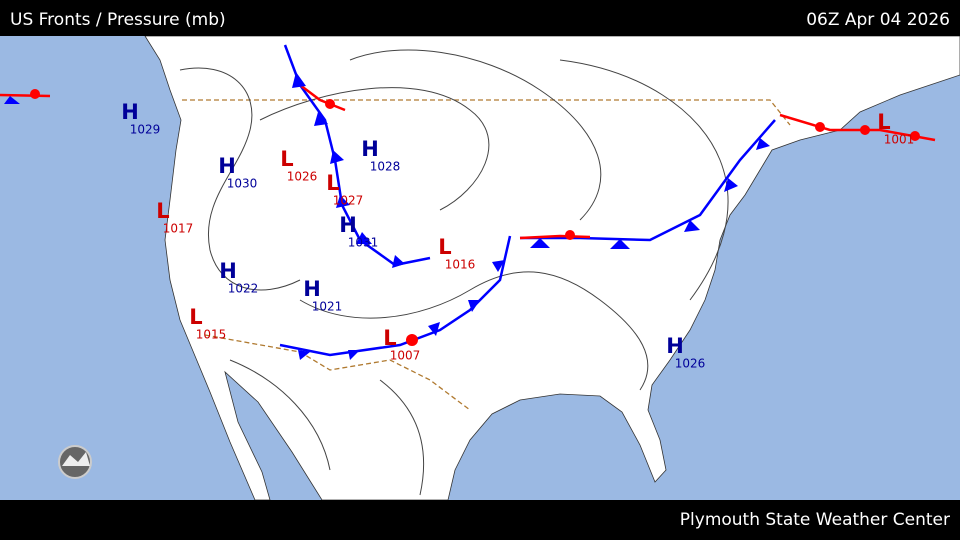 Image resolution: width=960 pixels, height=540 pixels. I want to click on pressure-value: 1028, so click(385, 167).